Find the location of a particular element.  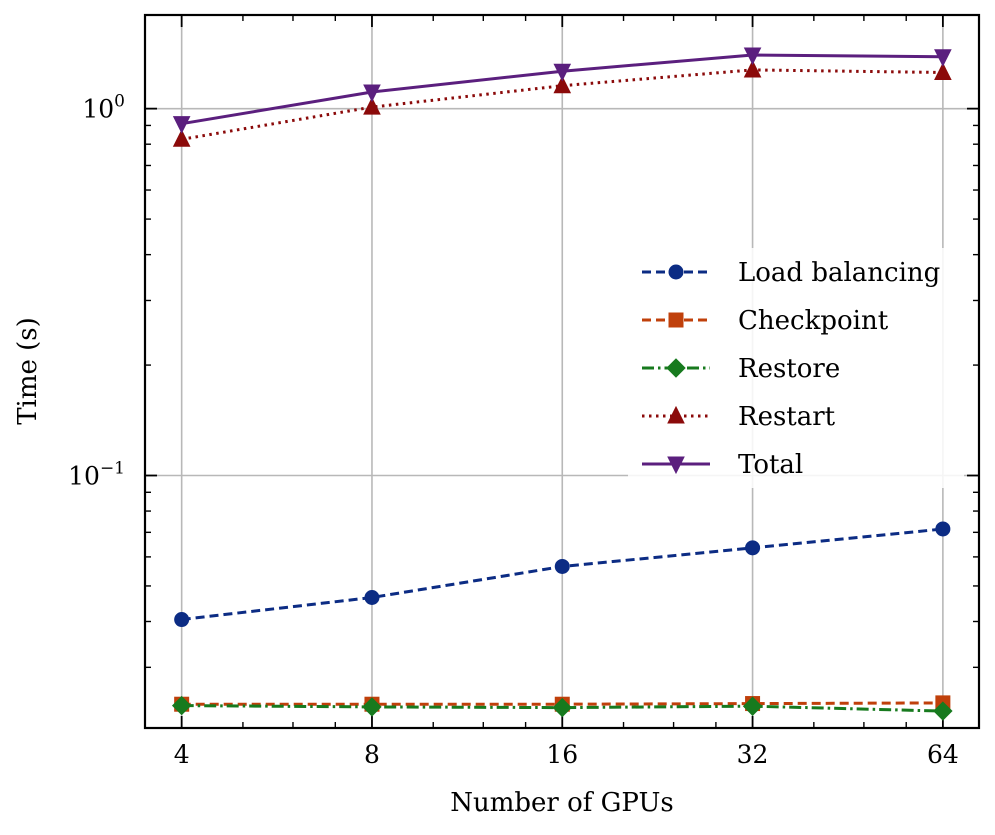

legend-label-restart: Restart is located at coordinates (787, 417).